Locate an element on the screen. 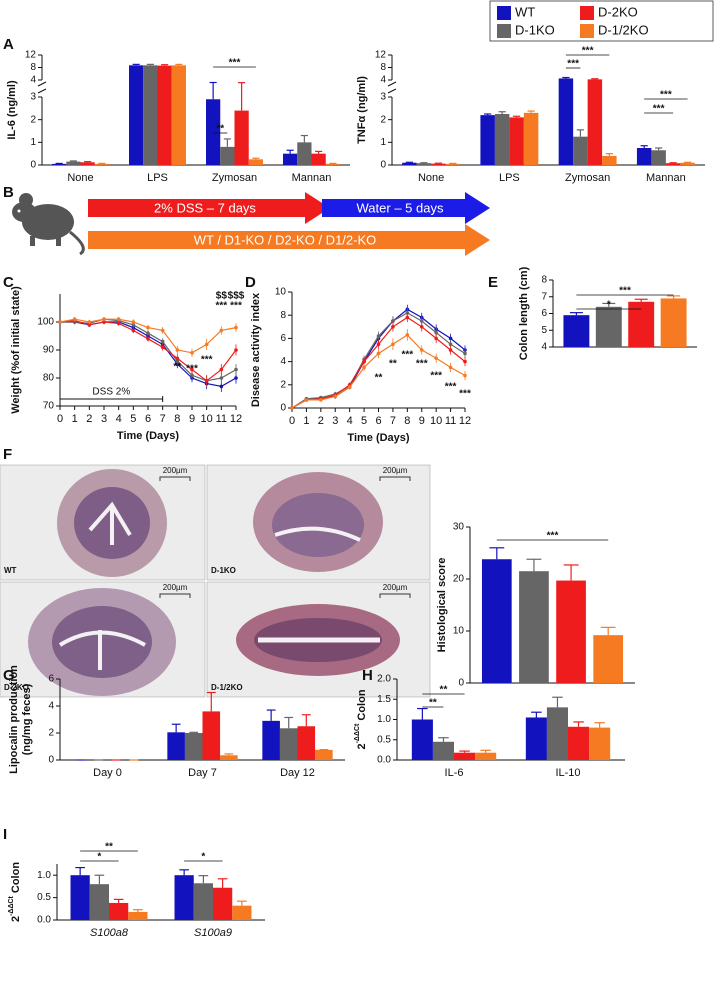 This screenshot has width=715, height=991. x-tick-label: Zymosan is located at coordinates (234, 178).